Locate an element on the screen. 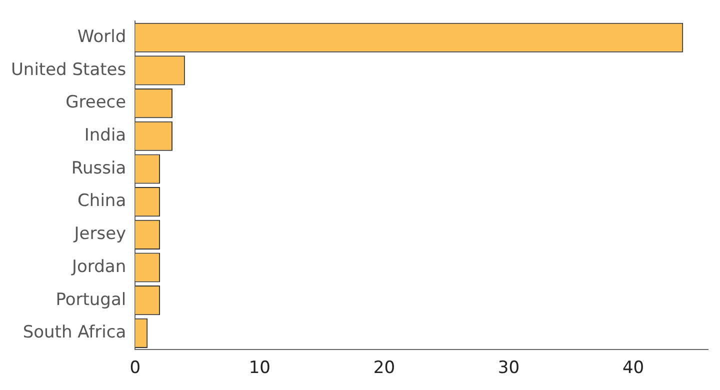  y-tick-label: Portugal is located at coordinates (91, 300).